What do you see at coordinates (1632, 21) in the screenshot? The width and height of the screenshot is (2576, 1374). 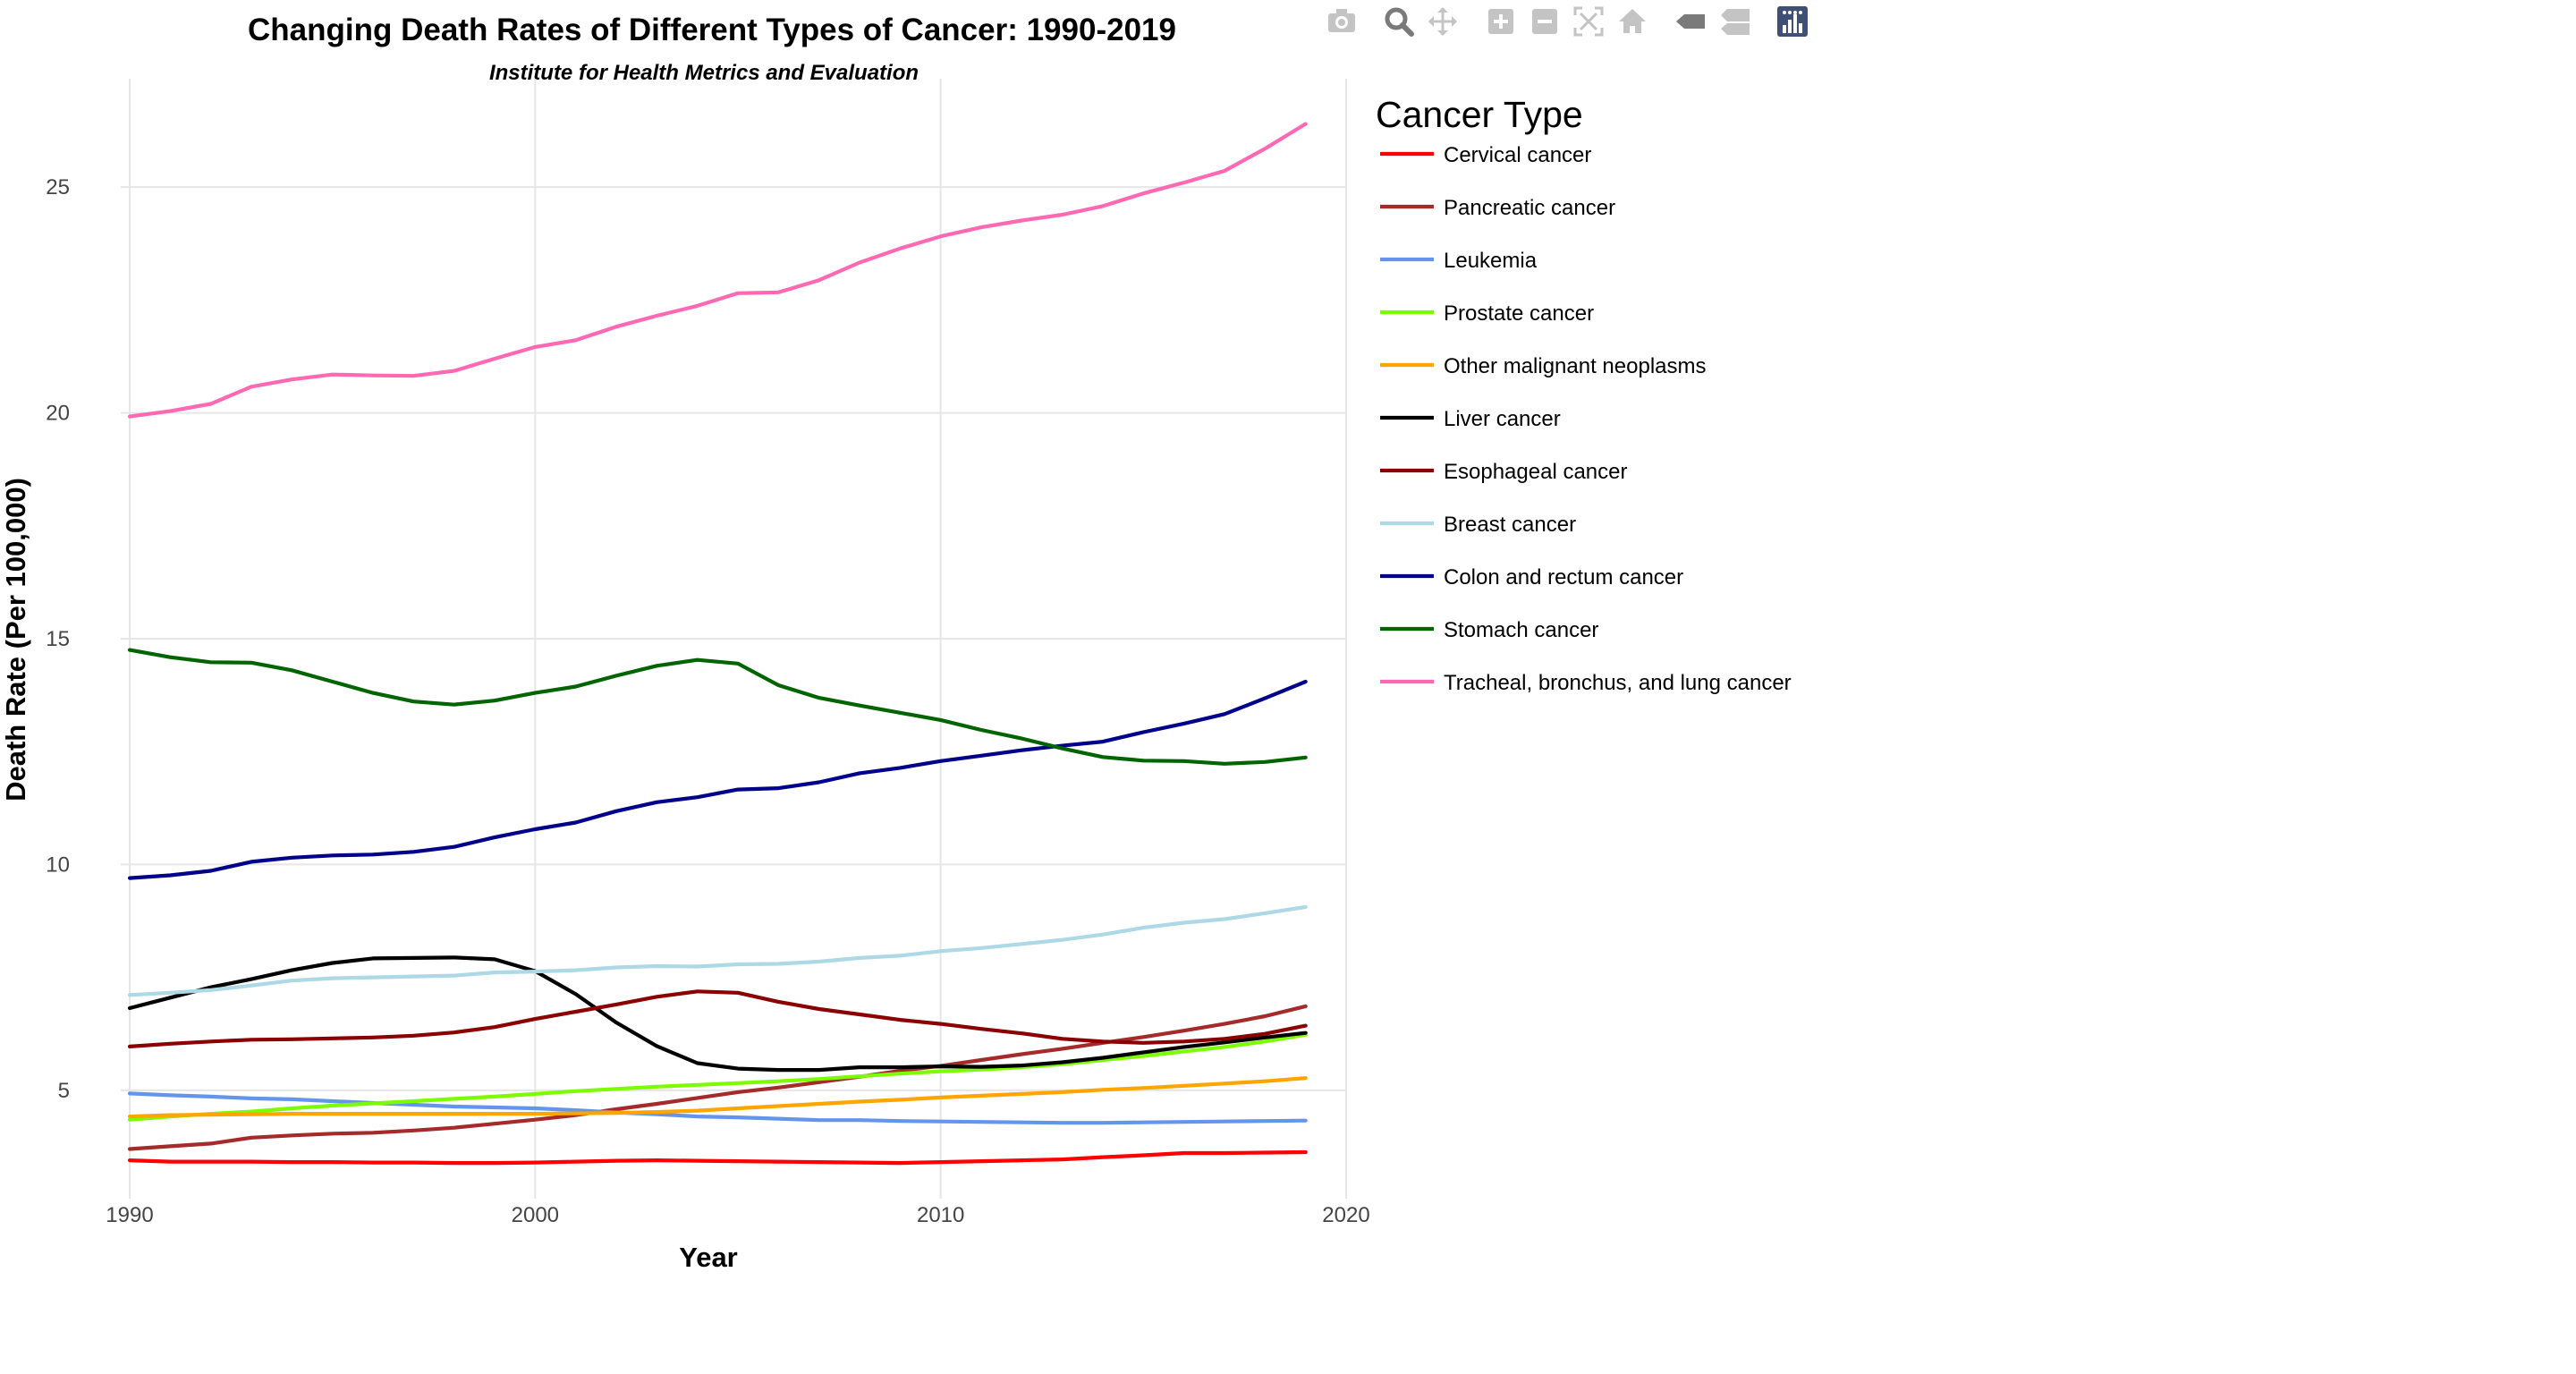 I see `home-icon` at bounding box center [1632, 21].